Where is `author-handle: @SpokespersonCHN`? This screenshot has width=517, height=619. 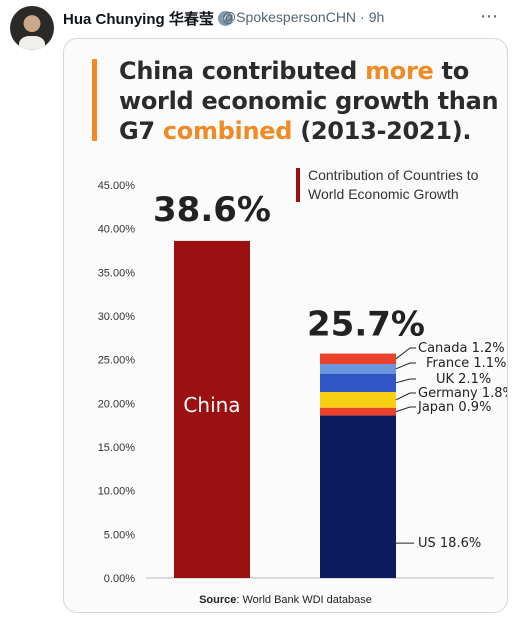
author-handle: @SpokespersonCHN is located at coordinates (289, 17).